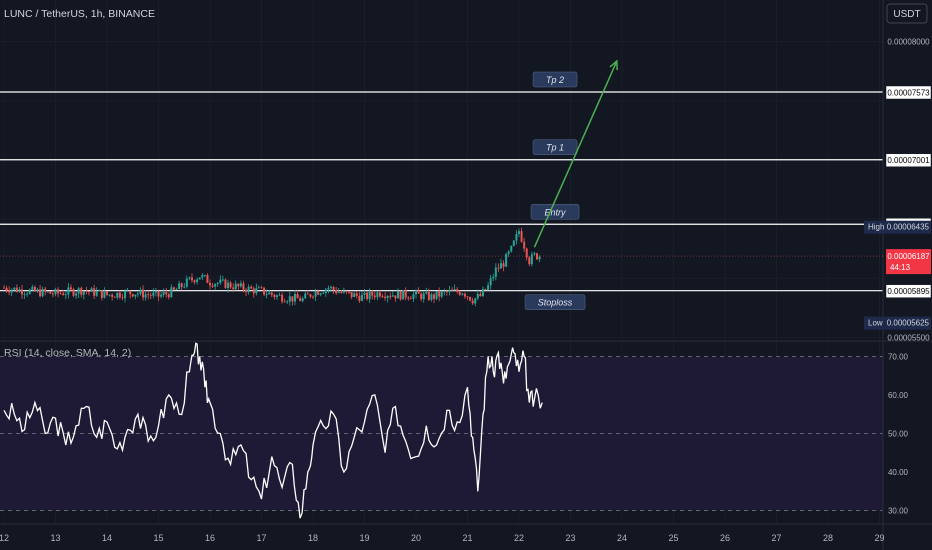  I want to click on rsi-title: RSI (14, close, SMA, 14, 2), so click(67, 353).